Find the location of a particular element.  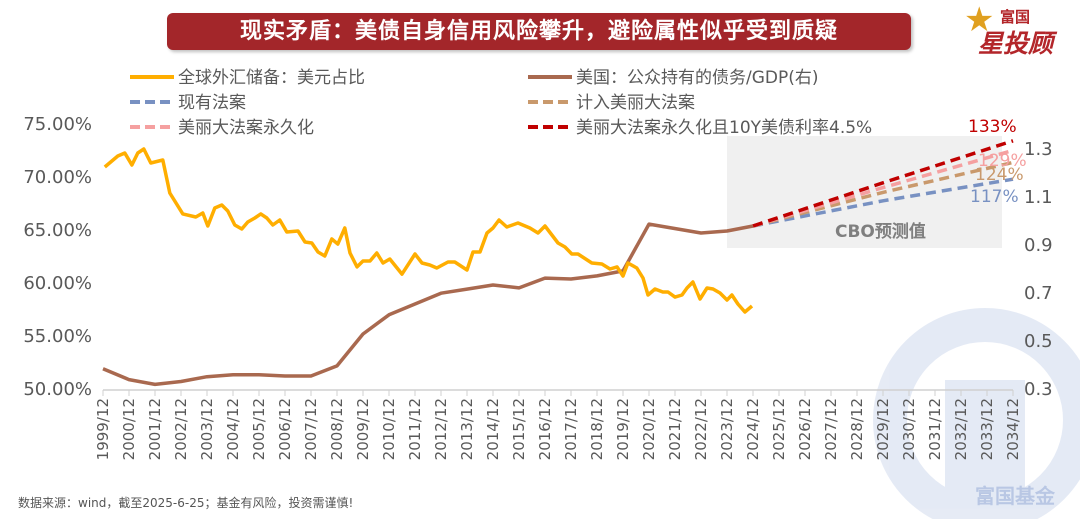

brand-logo: ★ 富国 星投顾 is located at coordinates (1017, 29).